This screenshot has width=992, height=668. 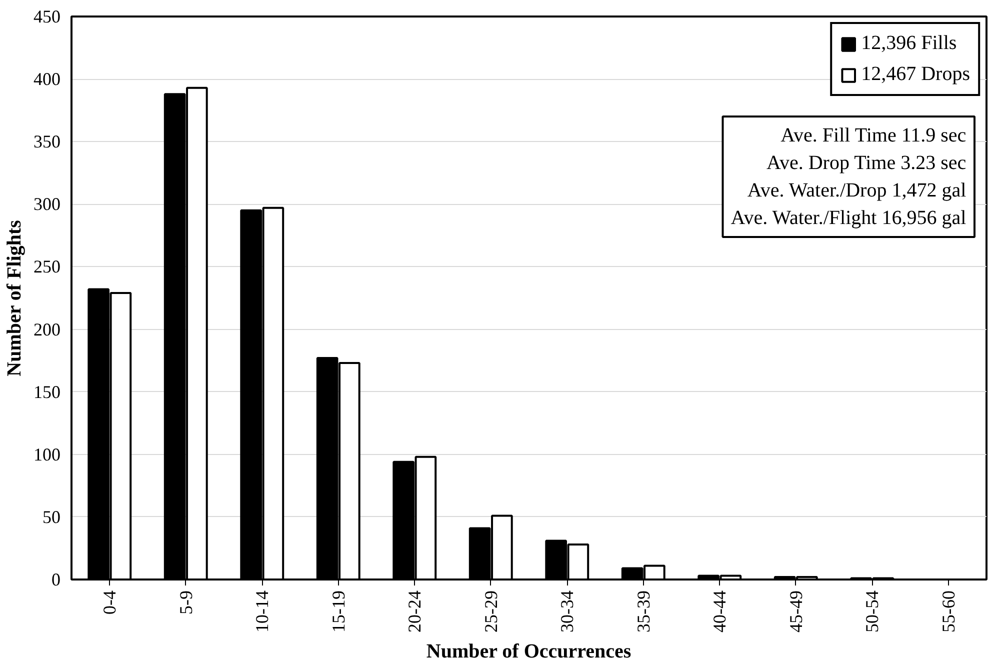 I want to click on x-tick-label: 15-19, so click(x=338, y=611).